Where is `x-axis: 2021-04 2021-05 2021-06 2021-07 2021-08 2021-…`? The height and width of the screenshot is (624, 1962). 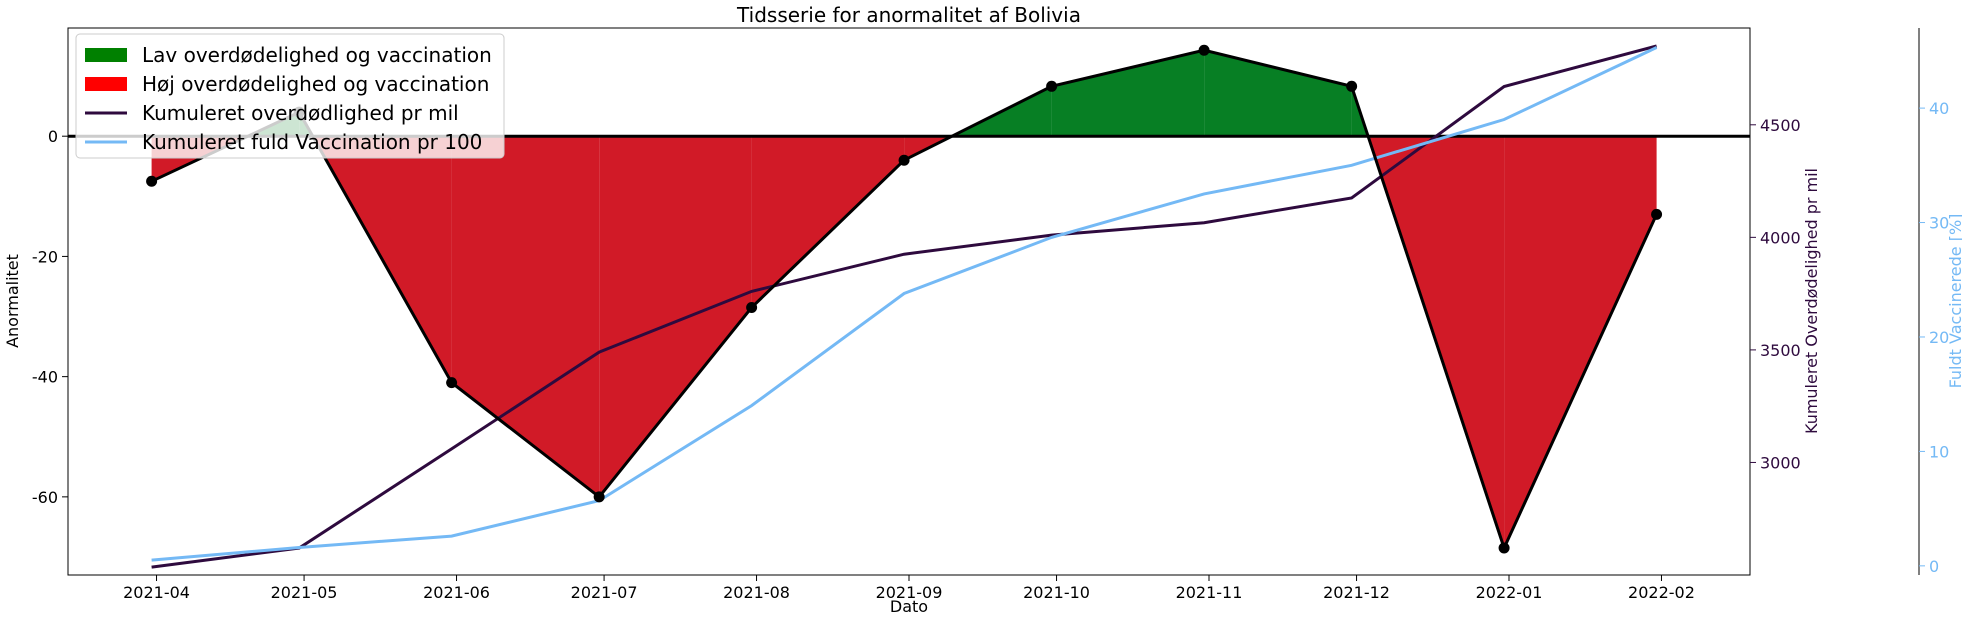
x-axis: 2021-04 2021-05 2021-06 2021-07 2021-08 2021-… is located at coordinates (909, 588).